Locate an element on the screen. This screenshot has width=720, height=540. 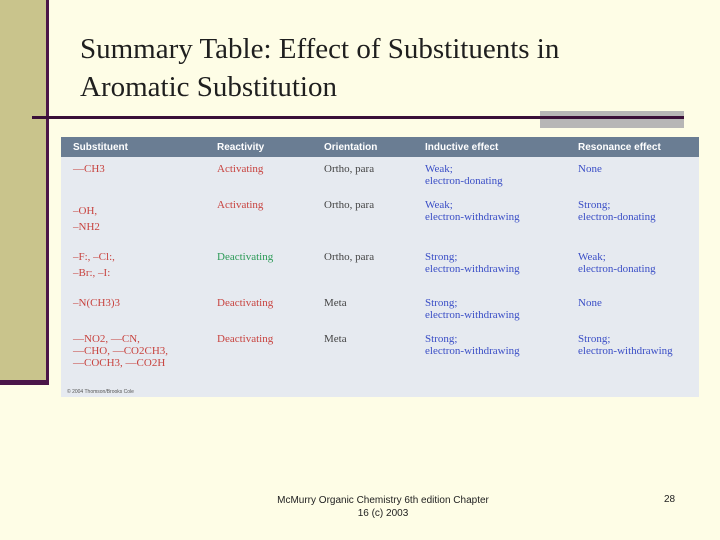
header-orientation: Orientation is located at coordinates (362, 147).